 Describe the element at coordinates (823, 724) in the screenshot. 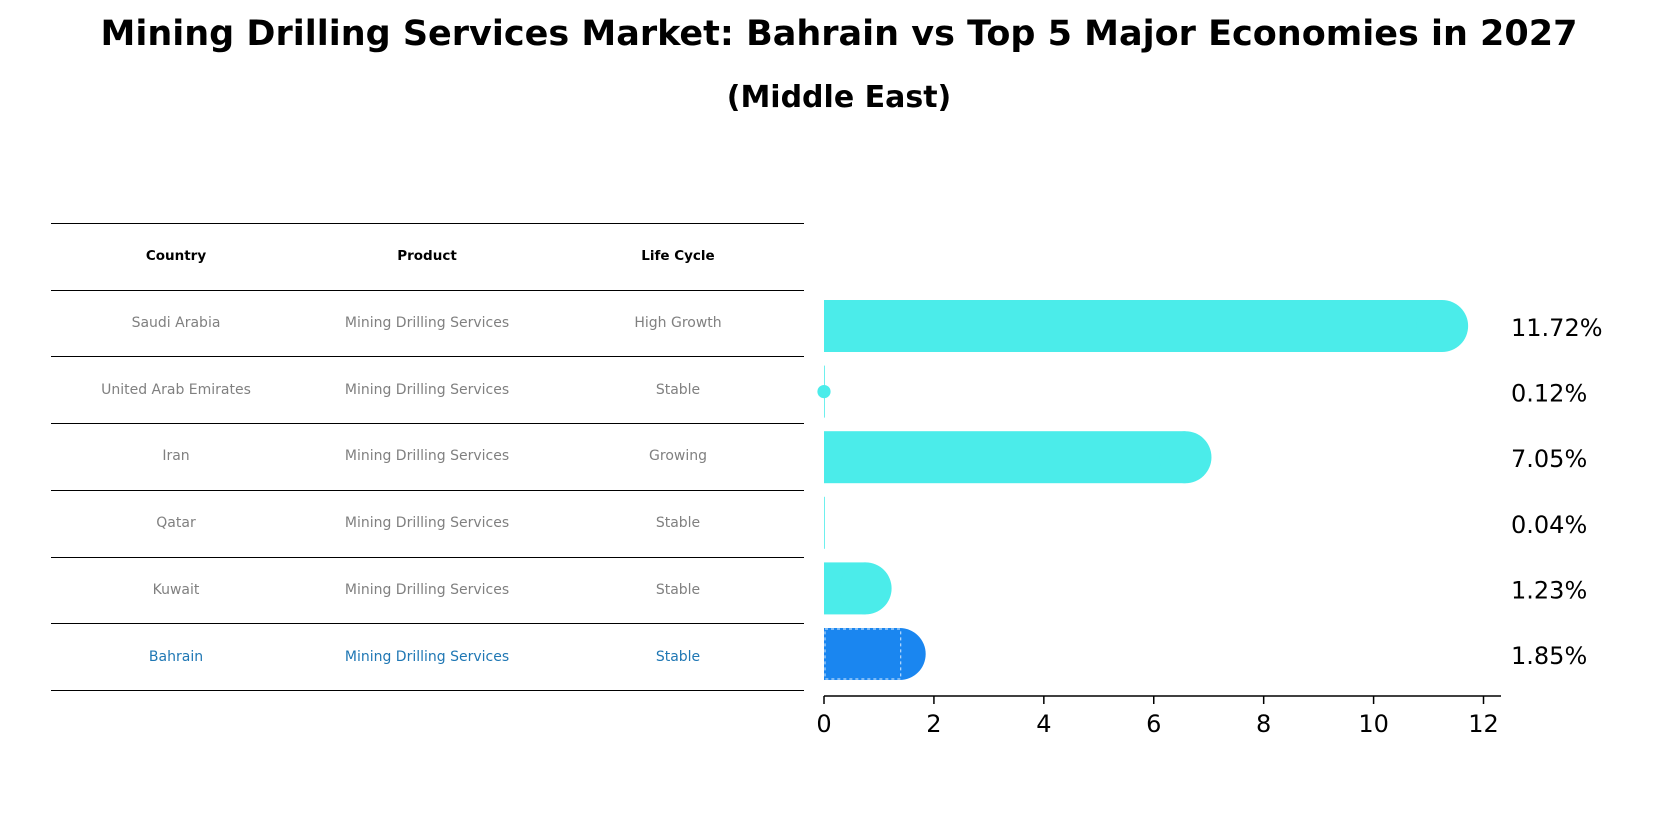

I see `x-tick-label: 0` at that location.